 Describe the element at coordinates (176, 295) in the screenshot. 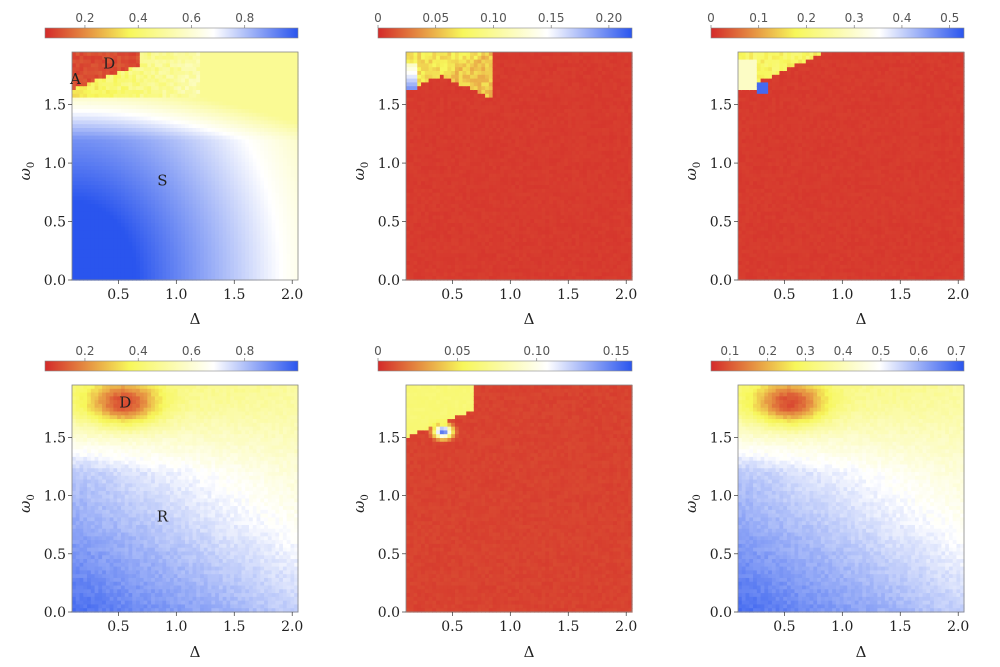

I see `x-tick-label: 1.0` at that location.